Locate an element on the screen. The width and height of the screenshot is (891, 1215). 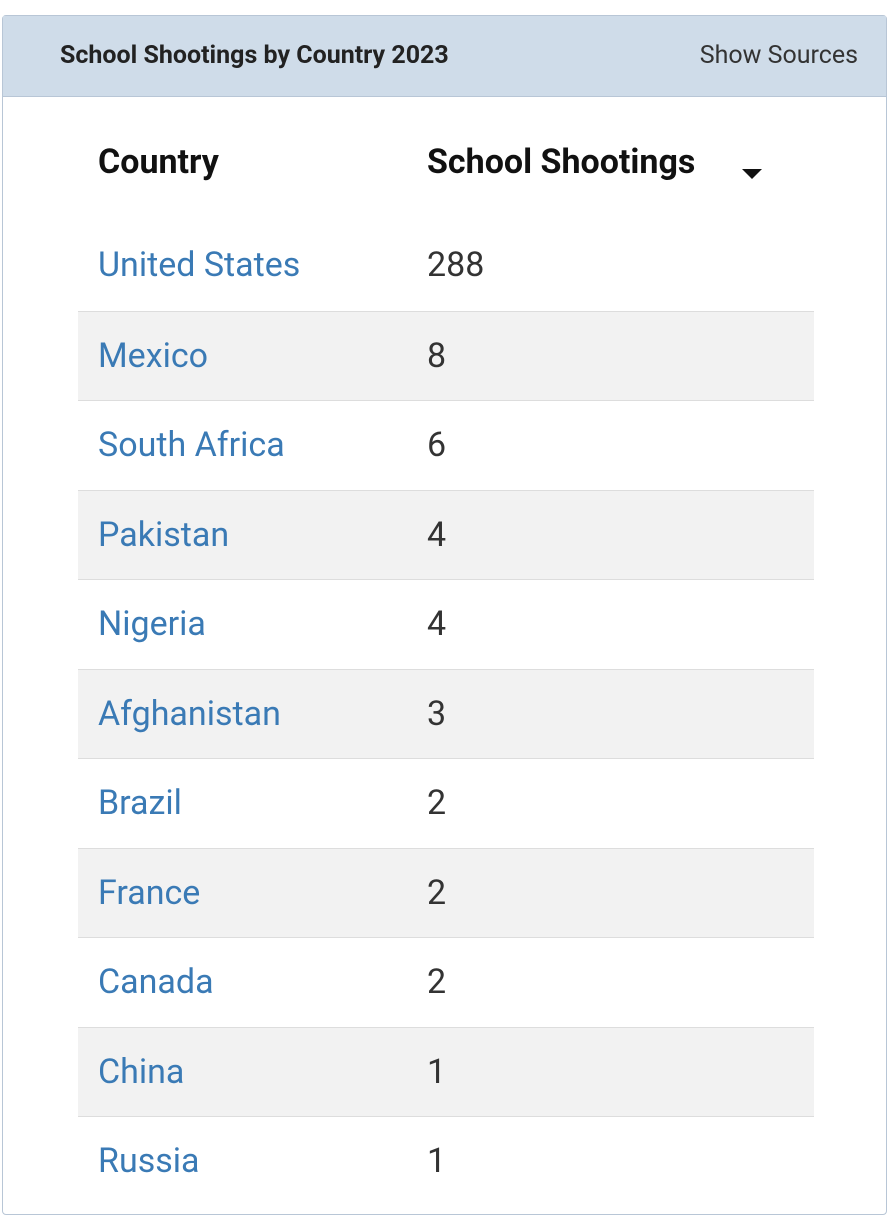
column-header: Country is located at coordinates (158, 162).